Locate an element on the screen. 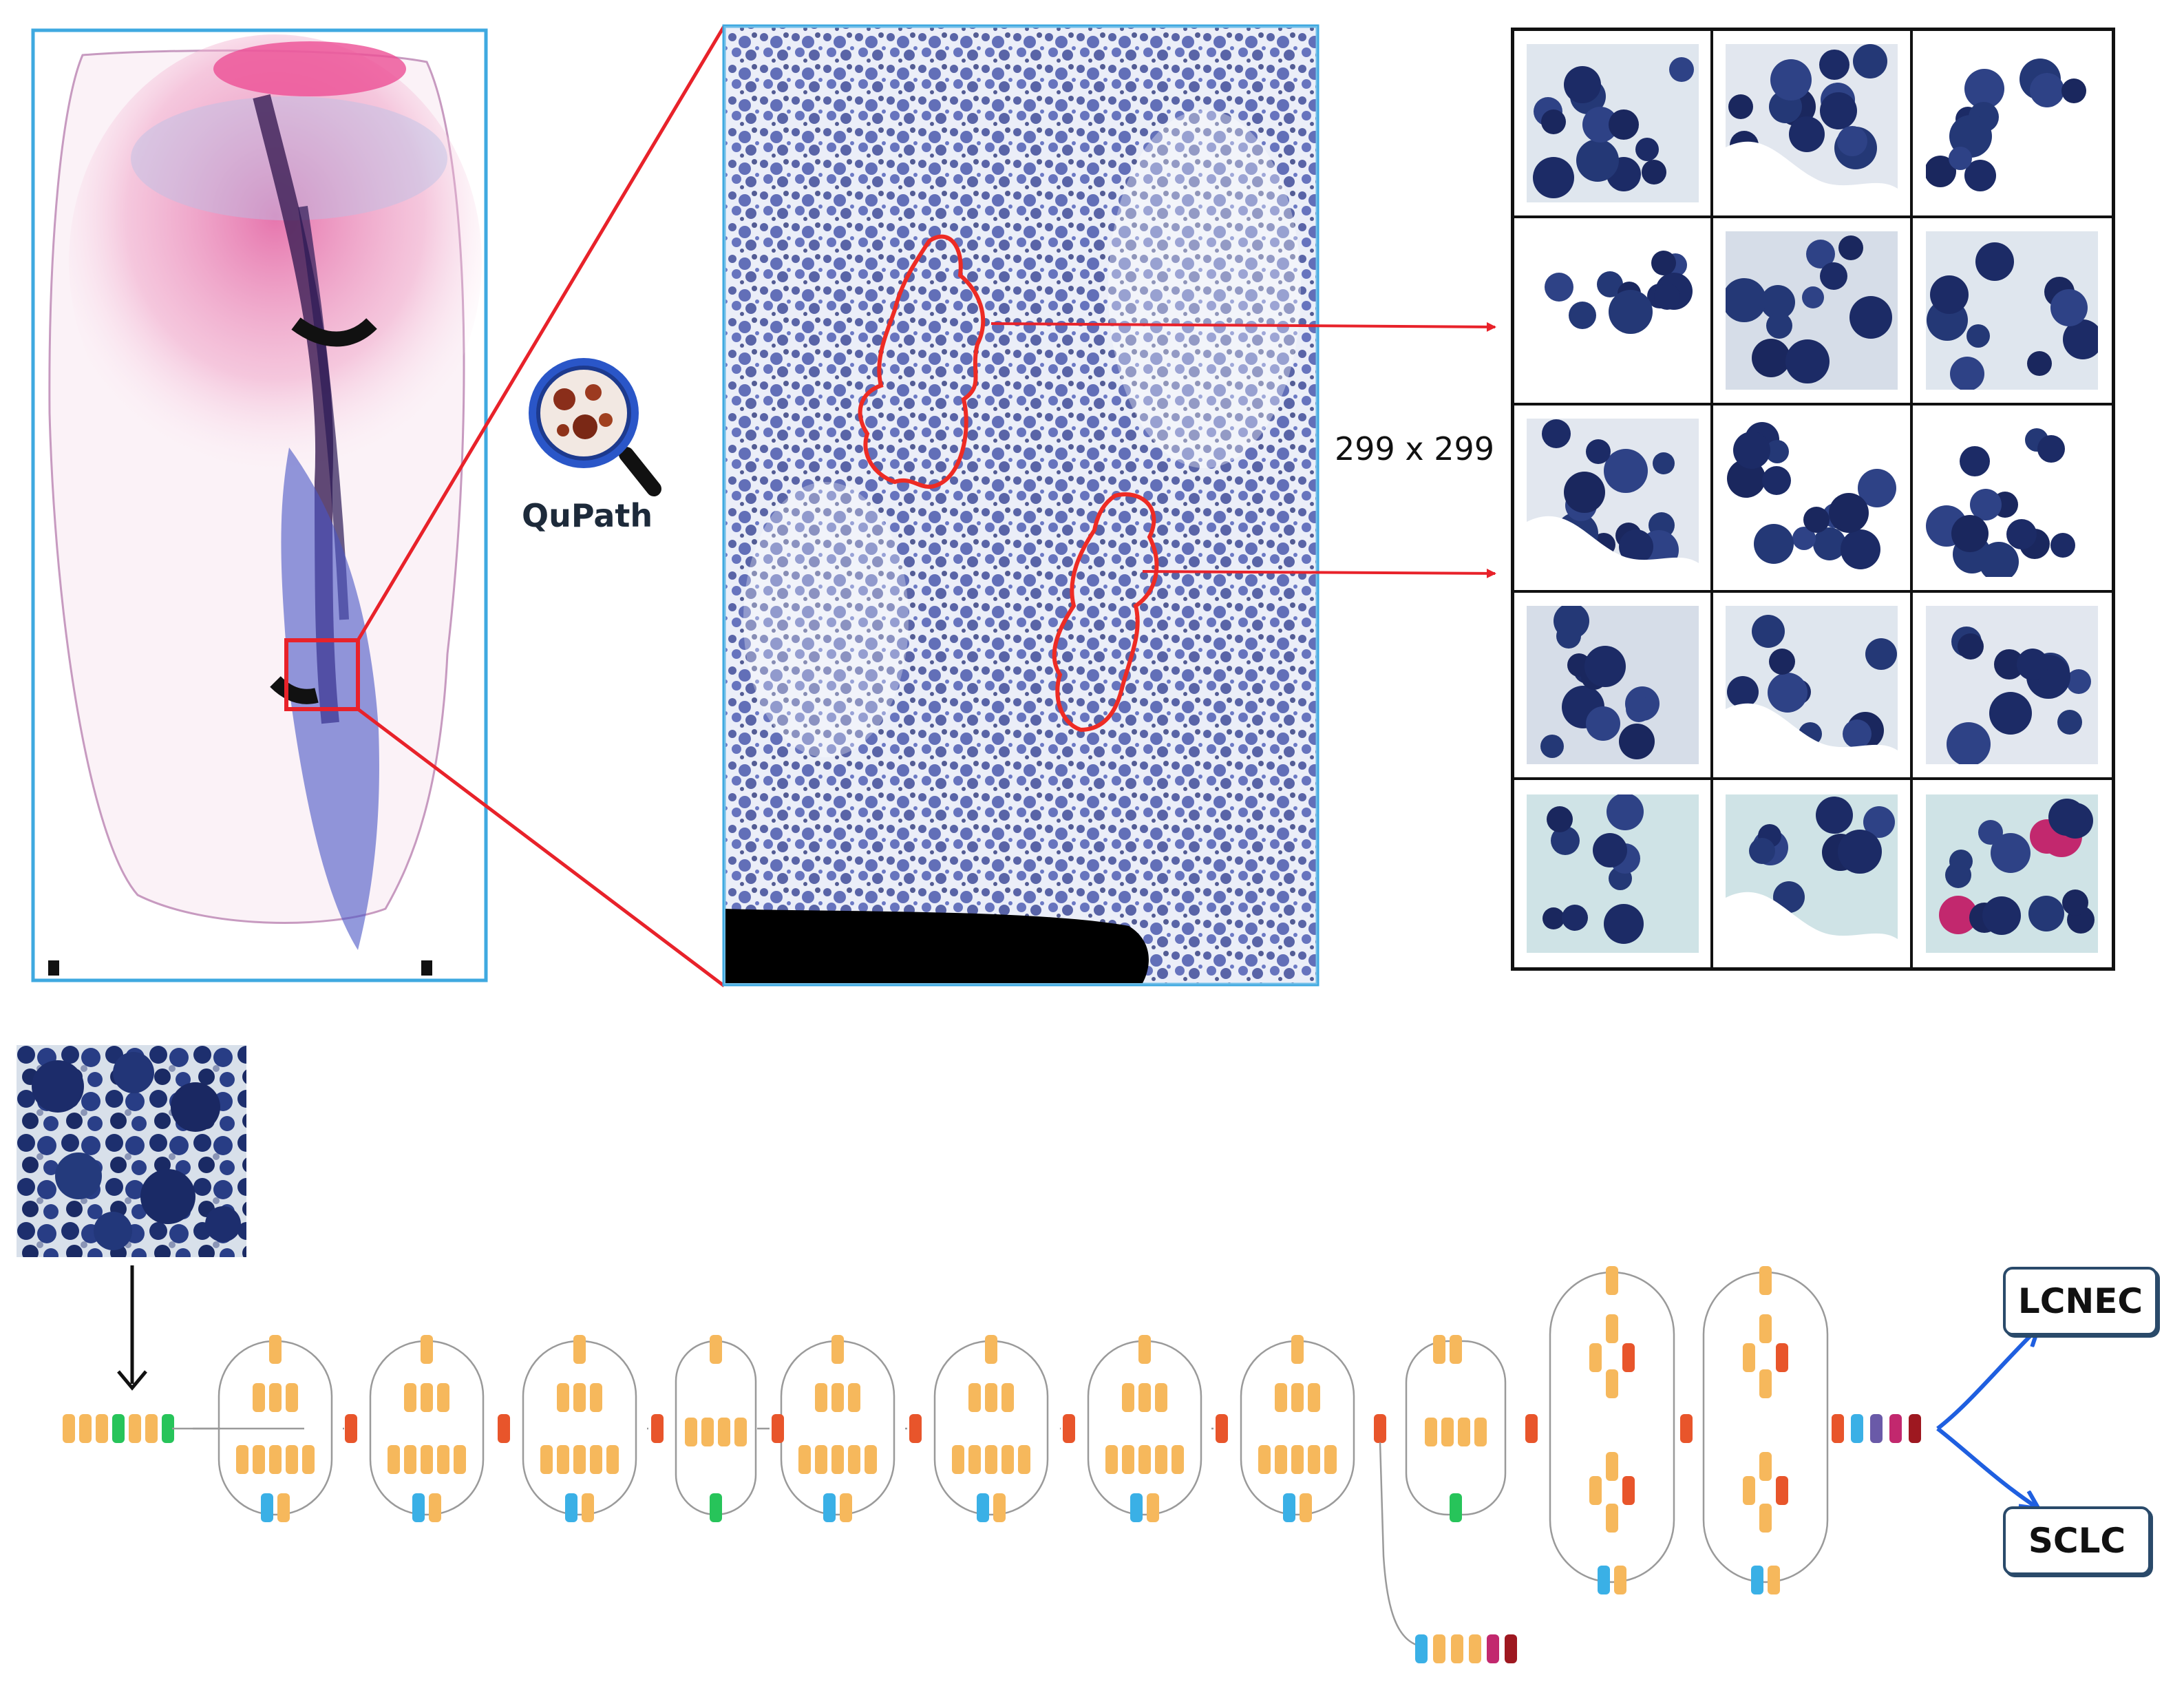 The width and height of the screenshot is (2184, 1695). input-tile-image is located at coordinates (131, 1151).